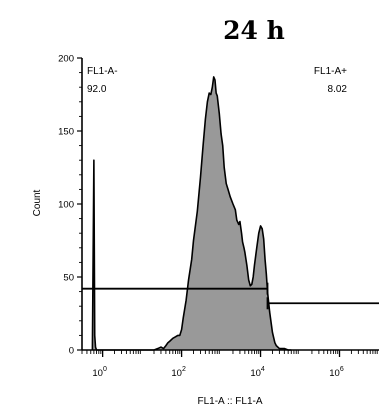  I want to click on y-tick-label: 100, so click(66, 205).